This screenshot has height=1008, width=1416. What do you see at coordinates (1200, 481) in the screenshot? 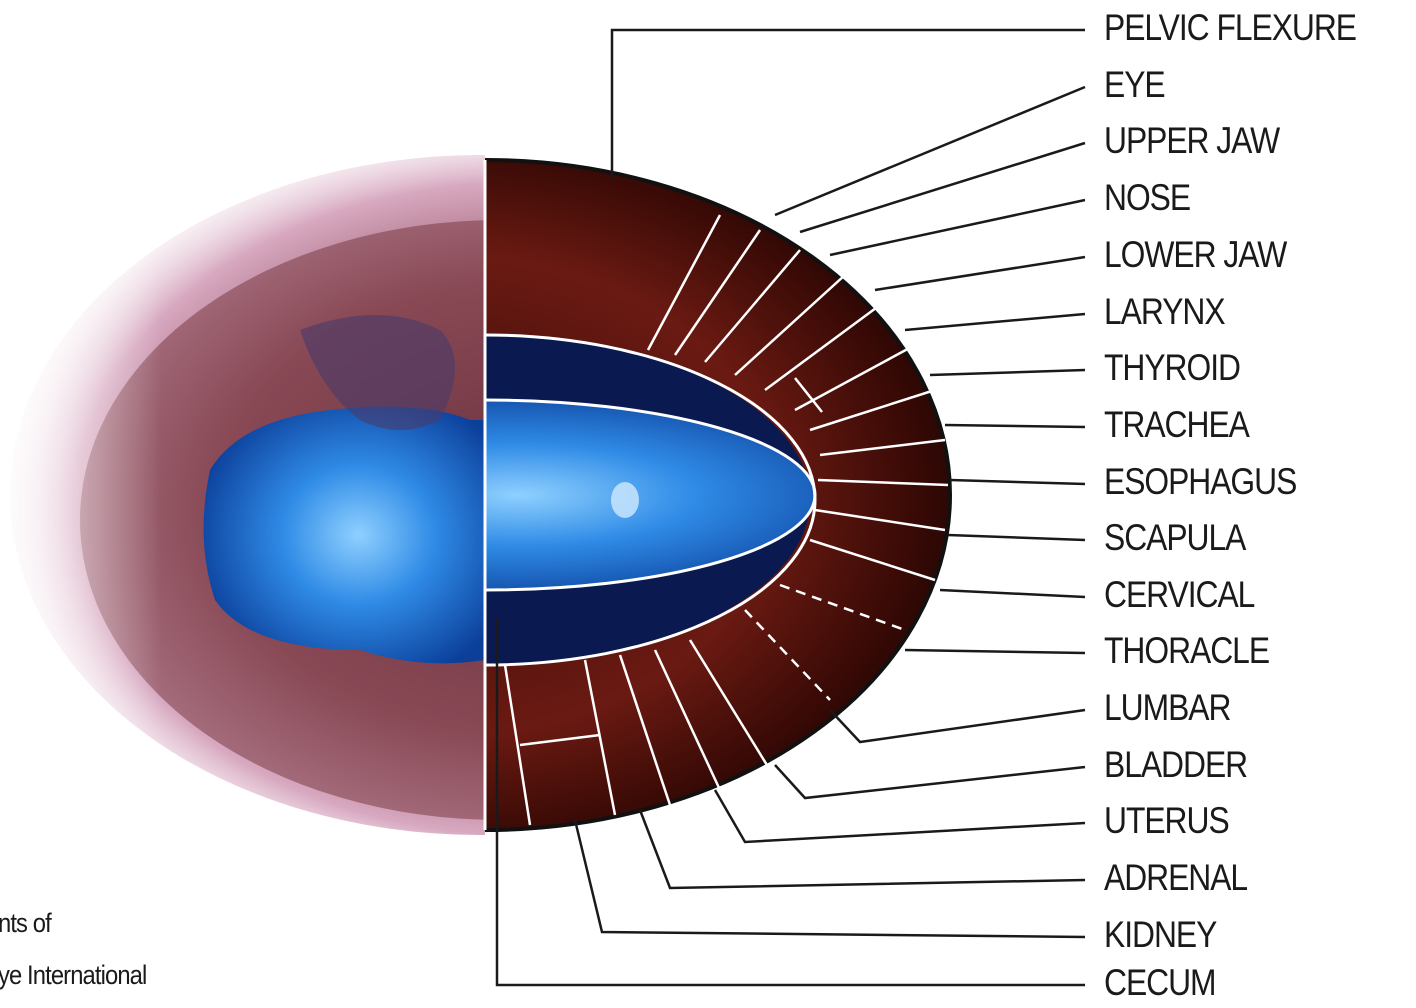
I see `zone-label-esophagus: ESOPHAGUS` at bounding box center [1200, 481].